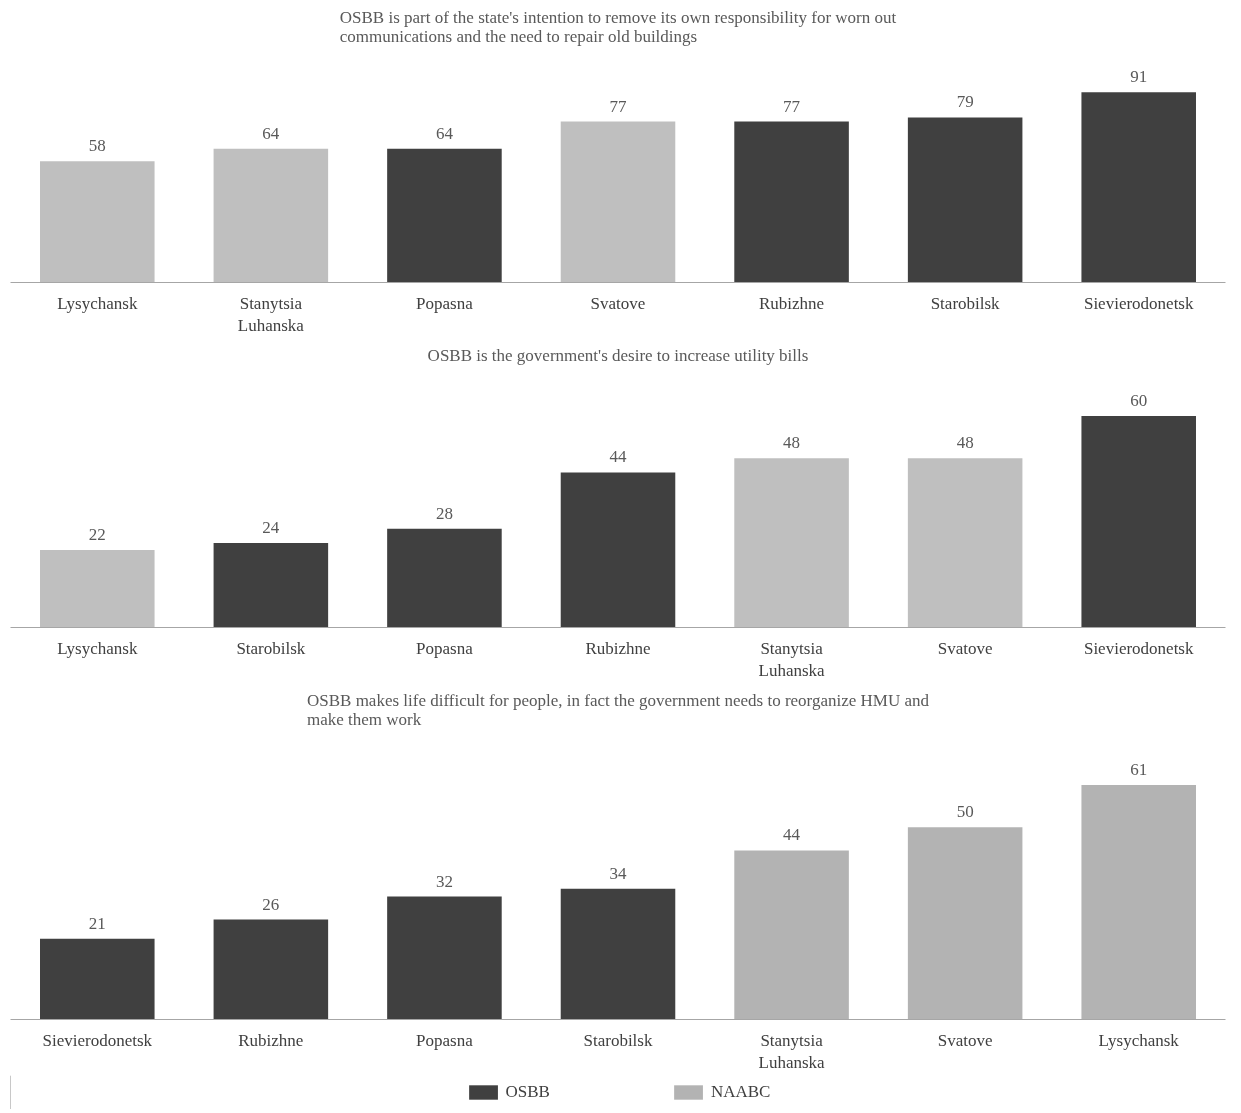 This screenshot has height=1113, width=1241. Describe the element at coordinates (97, 146) in the screenshot. I see `data-label: 58` at that location.